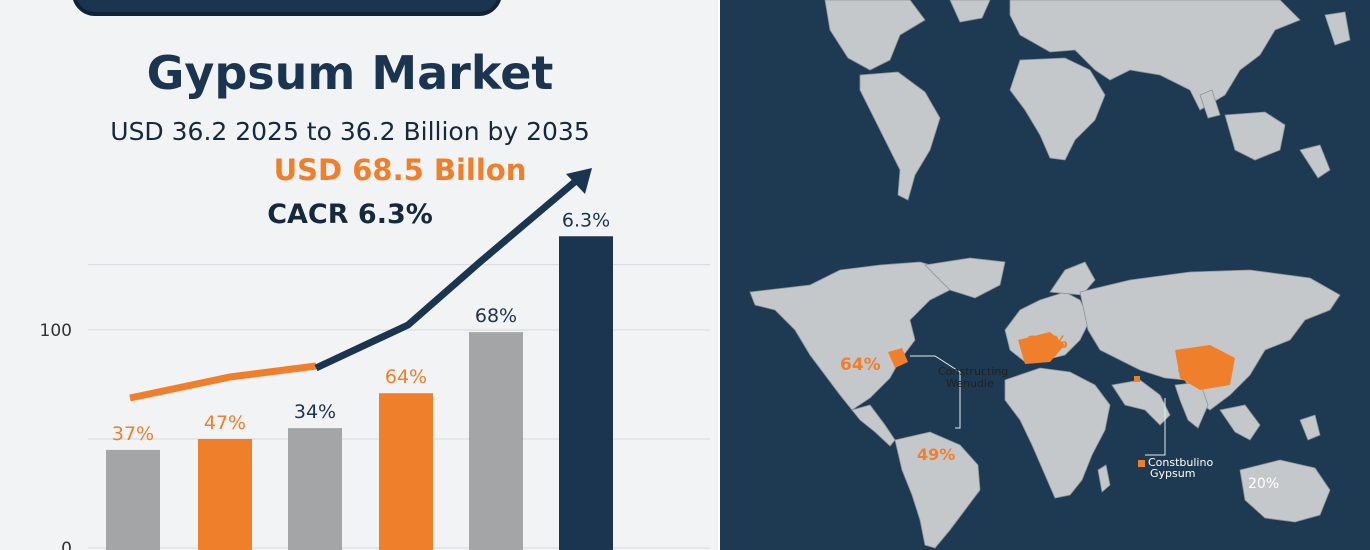  I want to click on panel-divider, so click(719, 275).